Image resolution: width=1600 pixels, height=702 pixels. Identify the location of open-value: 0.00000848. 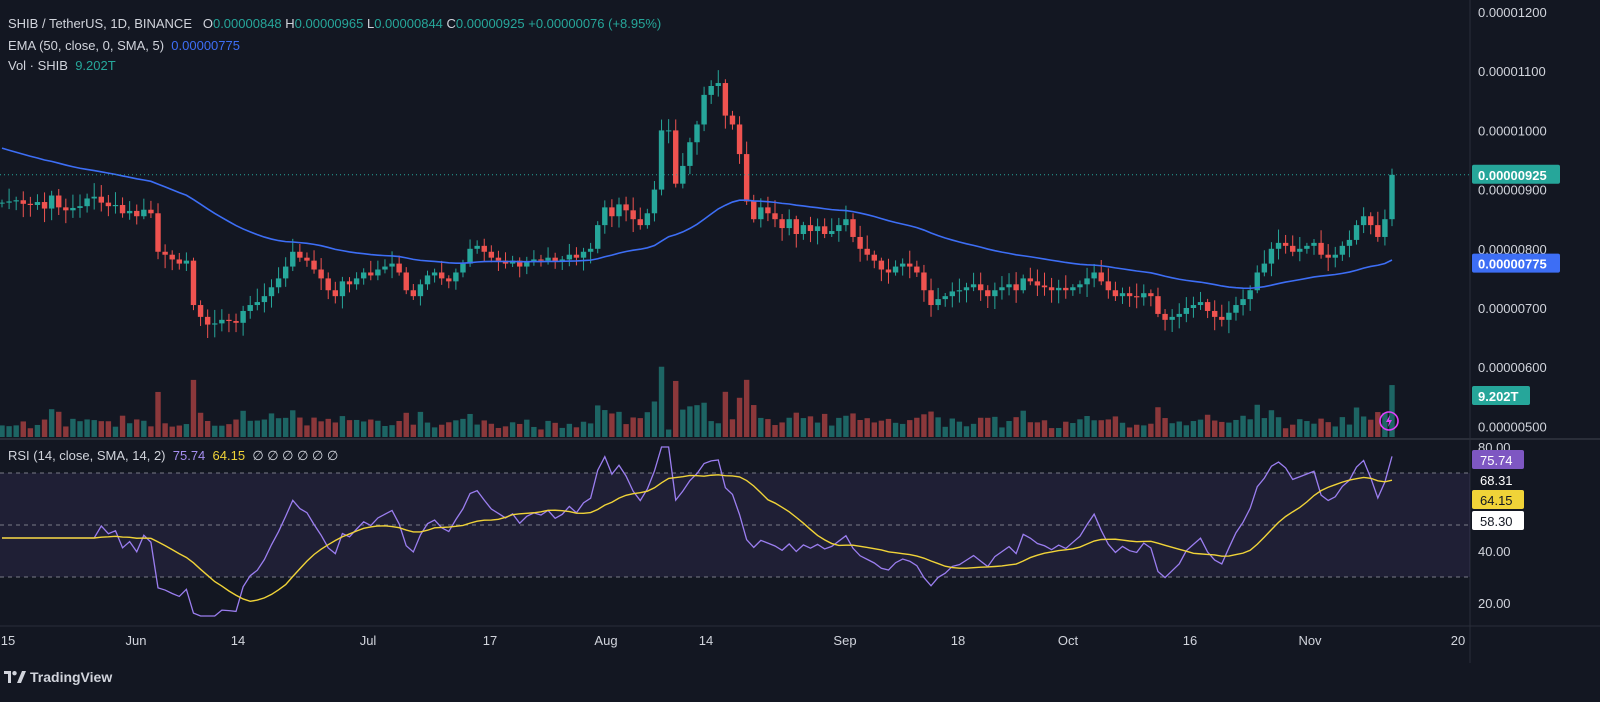
(247, 23).